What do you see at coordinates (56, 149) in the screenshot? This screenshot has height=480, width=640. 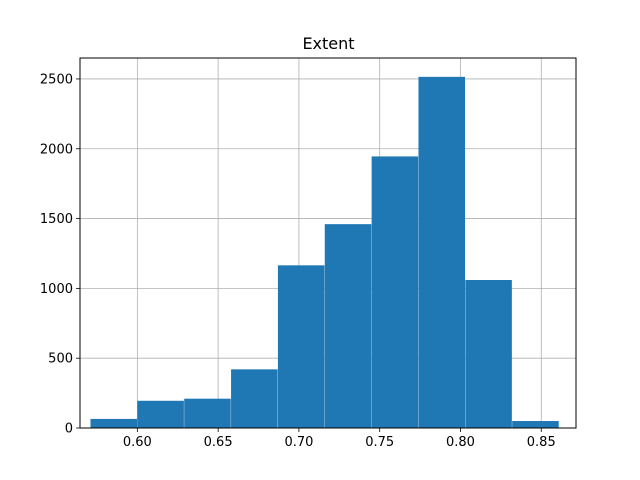 I see `y-tick-label: 2000` at bounding box center [56, 149].